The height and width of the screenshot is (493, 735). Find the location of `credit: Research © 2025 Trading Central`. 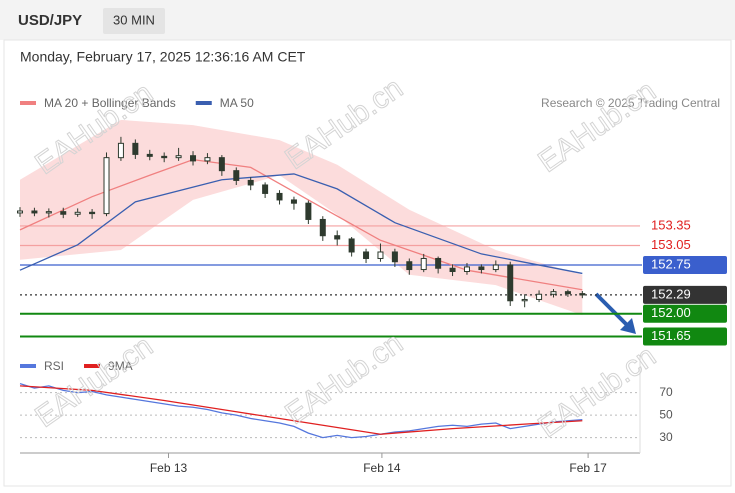

credit: Research © 2025 Trading Central is located at coordinates (630, 103).